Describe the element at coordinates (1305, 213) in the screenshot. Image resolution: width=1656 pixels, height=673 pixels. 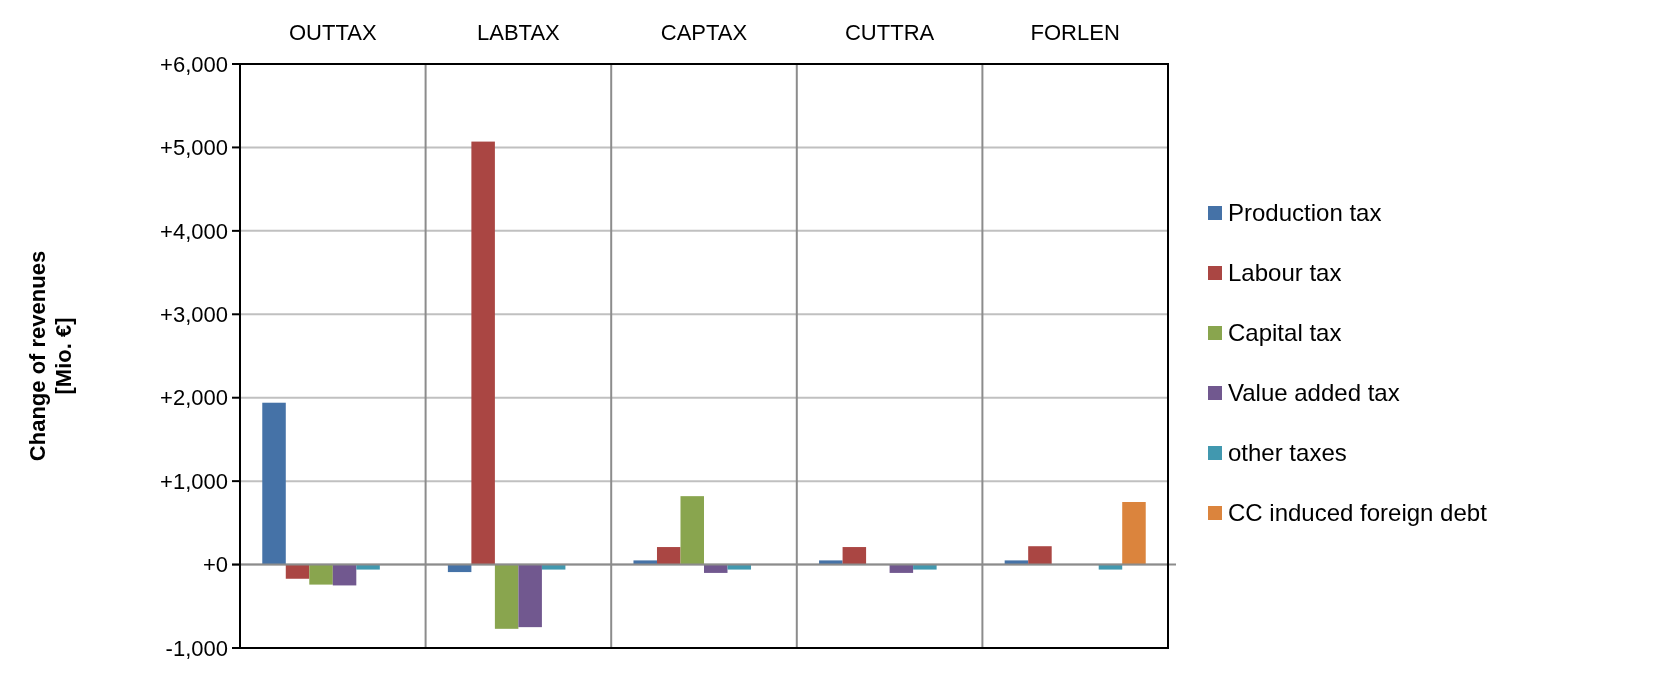
I see `legend-label: Production tax` at that location.